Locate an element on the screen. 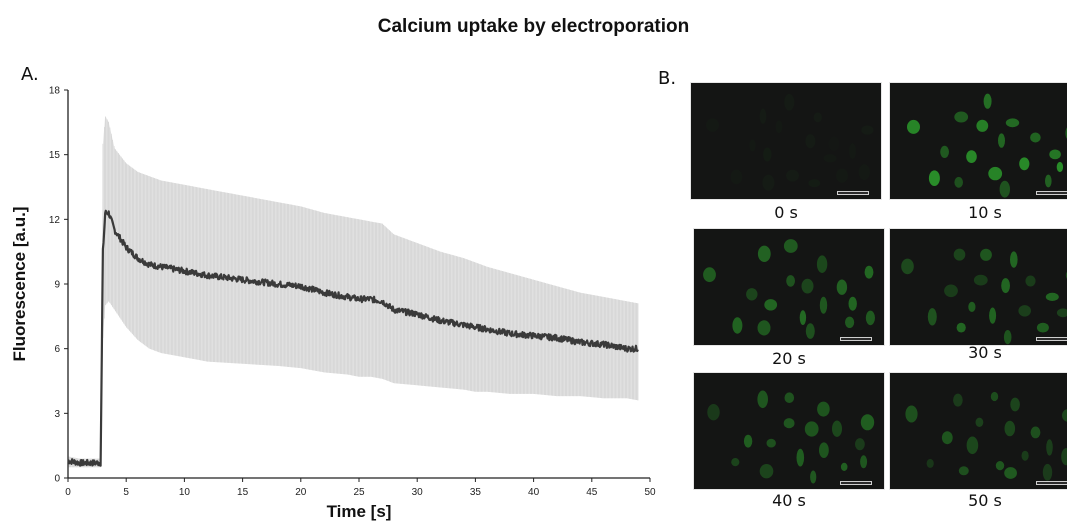  x-axis-ticks: 0 5 10 15 20 25 30 35 40 45 50 is located at coordinates (360, 488).